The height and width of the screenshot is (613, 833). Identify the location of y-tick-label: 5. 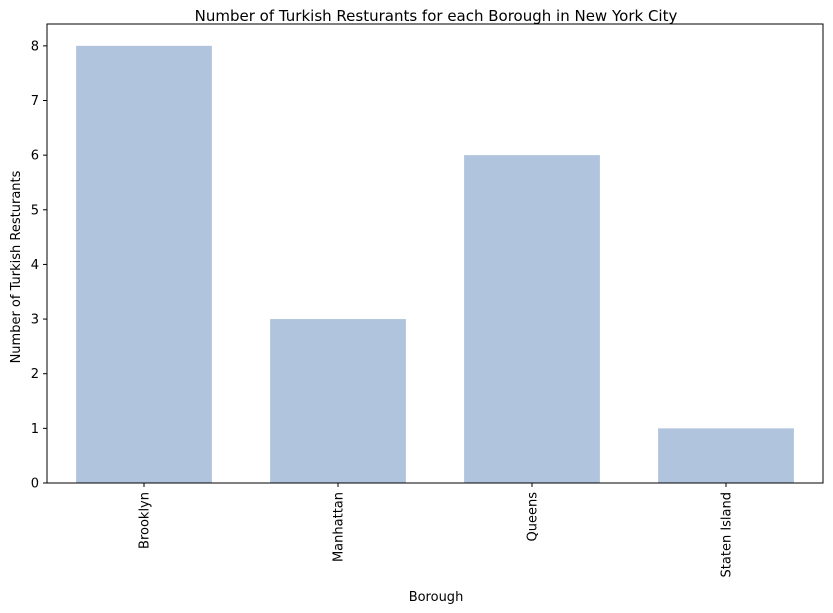
(35, 210).